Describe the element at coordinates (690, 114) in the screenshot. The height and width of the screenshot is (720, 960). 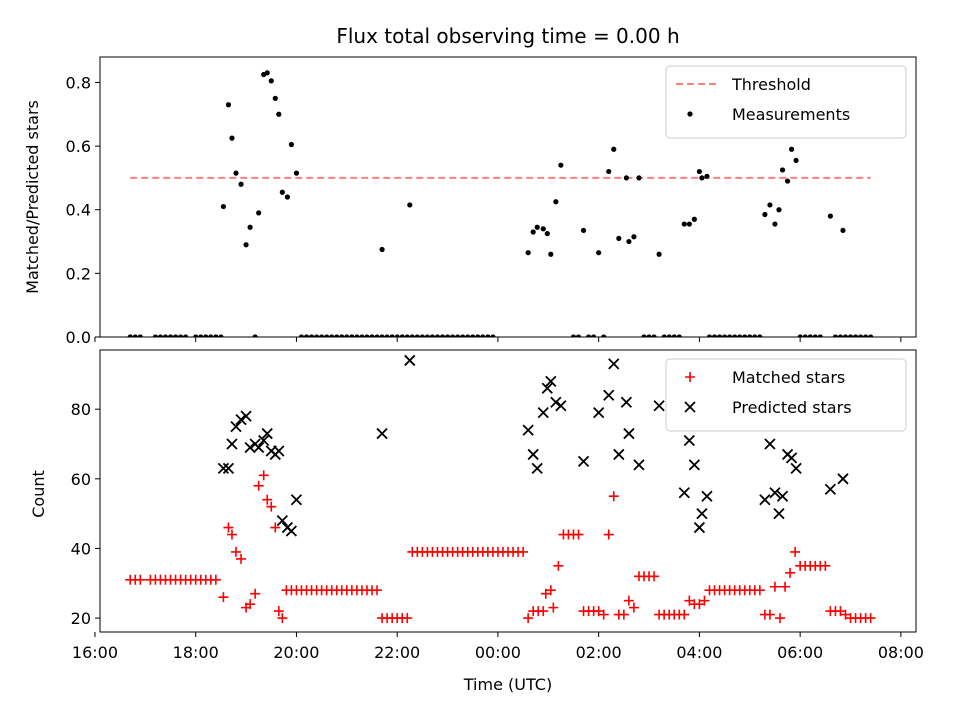
I see `legend-swatch` at that location.